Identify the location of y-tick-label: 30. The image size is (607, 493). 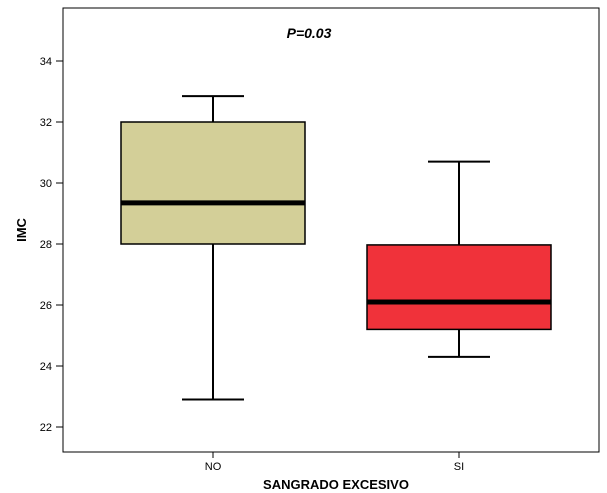
(46, 184).